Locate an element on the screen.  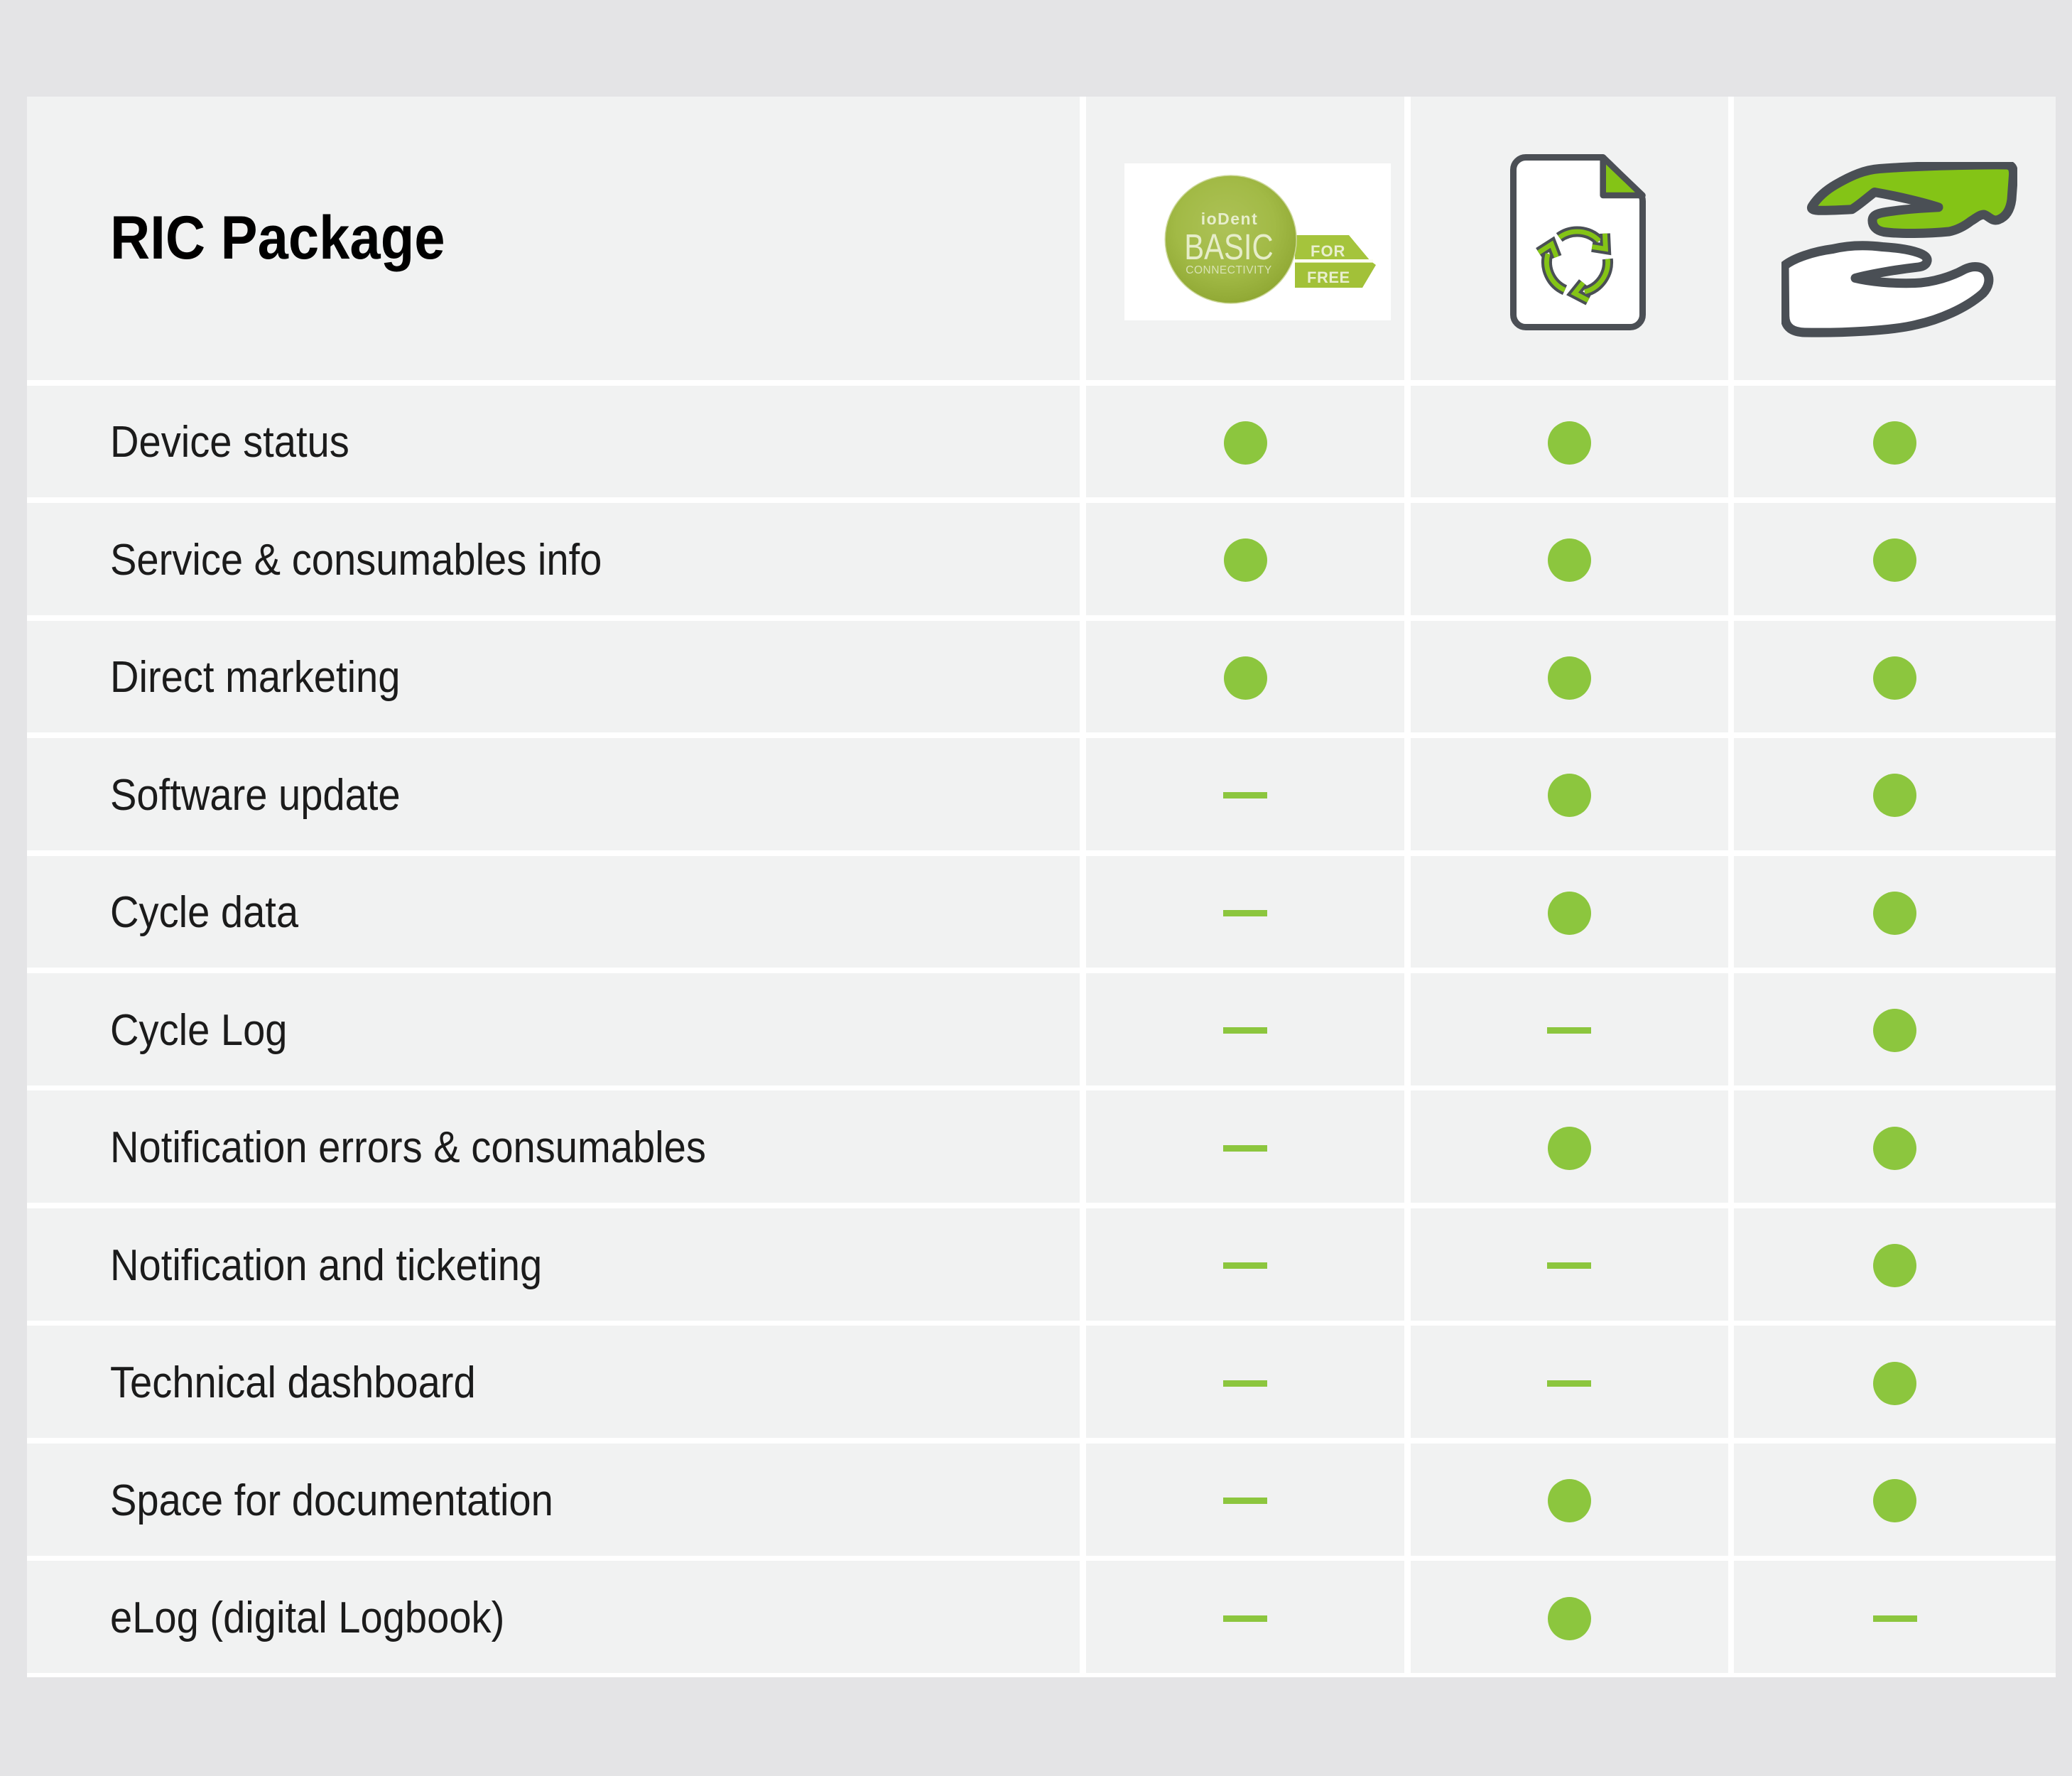
svg-text: FREE is located at coordinates (1328, 277).